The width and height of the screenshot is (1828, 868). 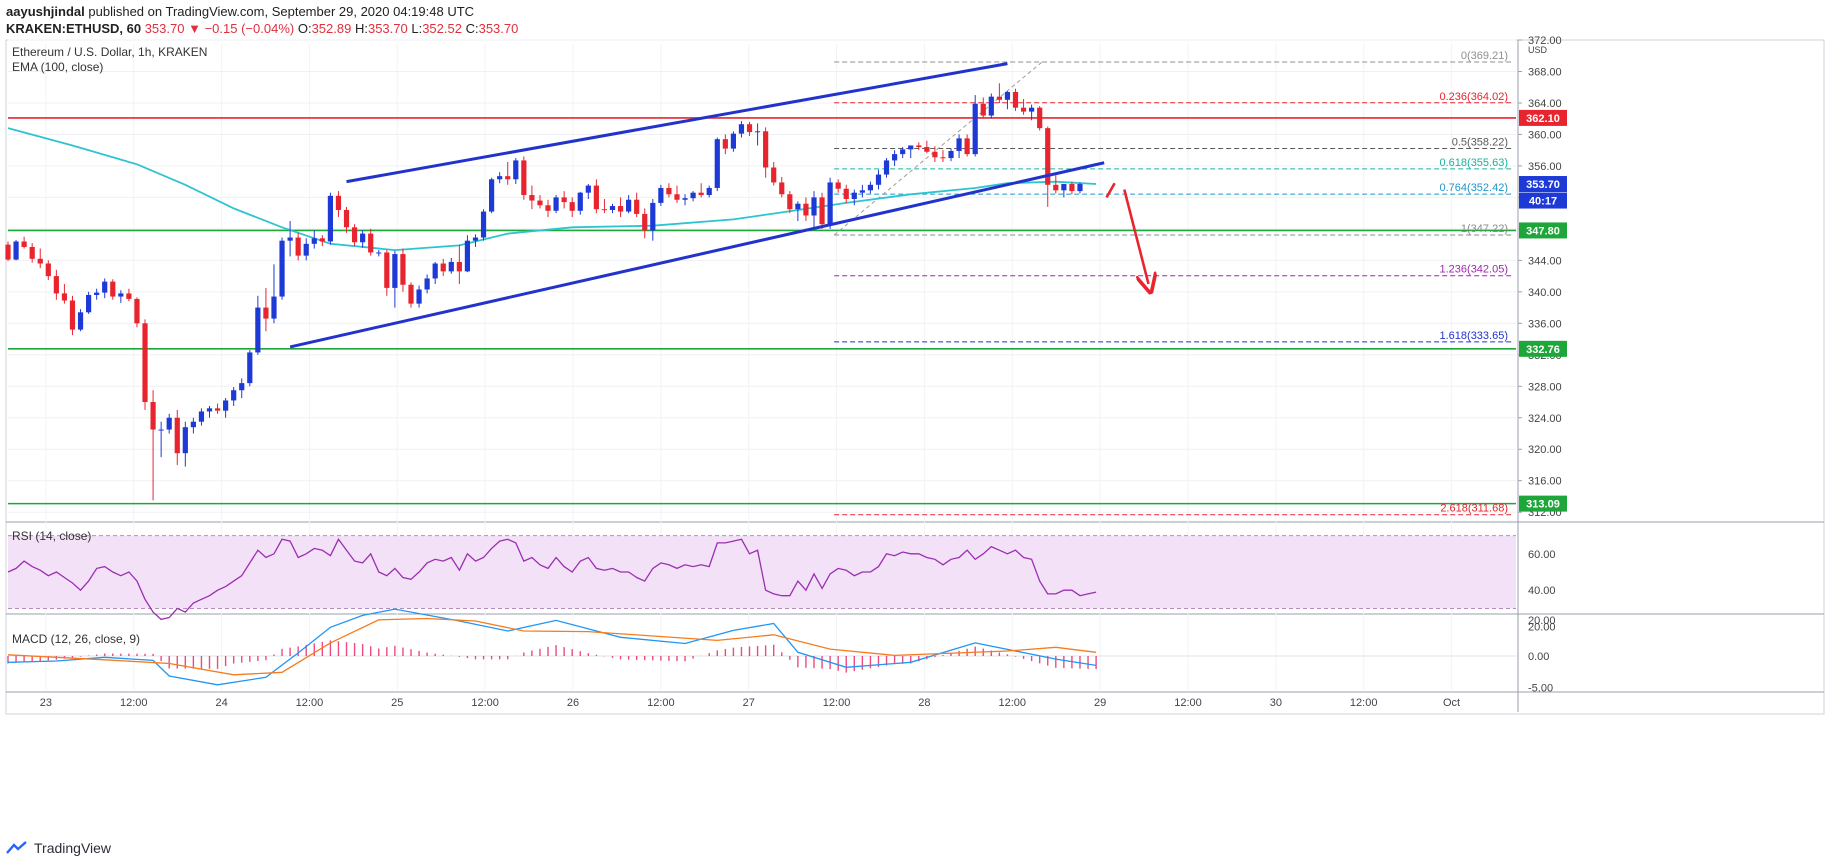 I want to click on tradingview-brand: TradingView, so click(x=58, y=848).